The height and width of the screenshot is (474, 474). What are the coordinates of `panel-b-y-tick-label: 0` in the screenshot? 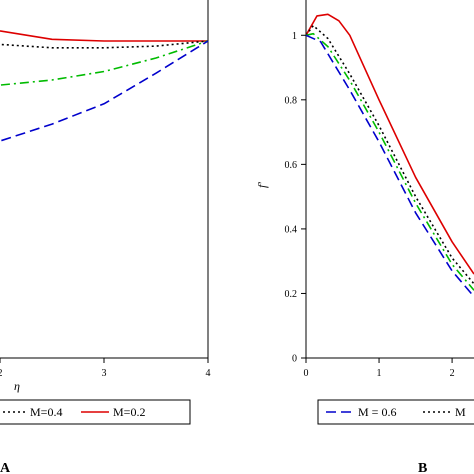 It's located at (294, 359).